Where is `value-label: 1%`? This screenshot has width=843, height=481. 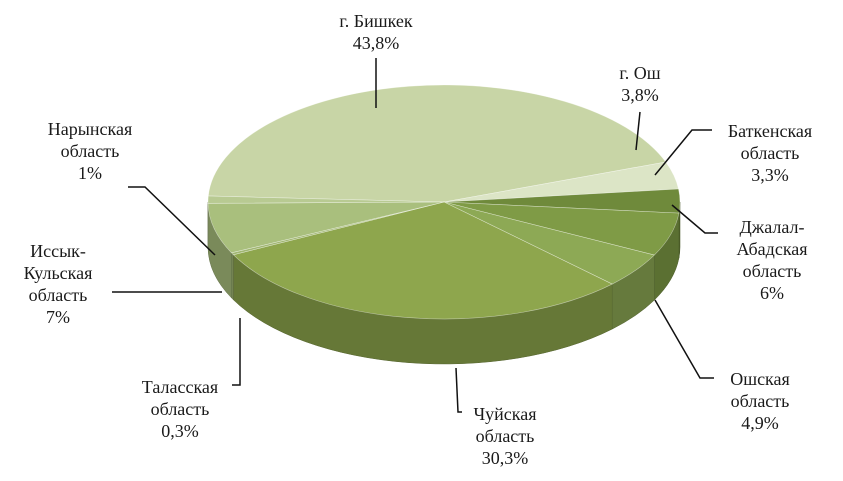 value-label: 1% is located at coordinates (89, 173).